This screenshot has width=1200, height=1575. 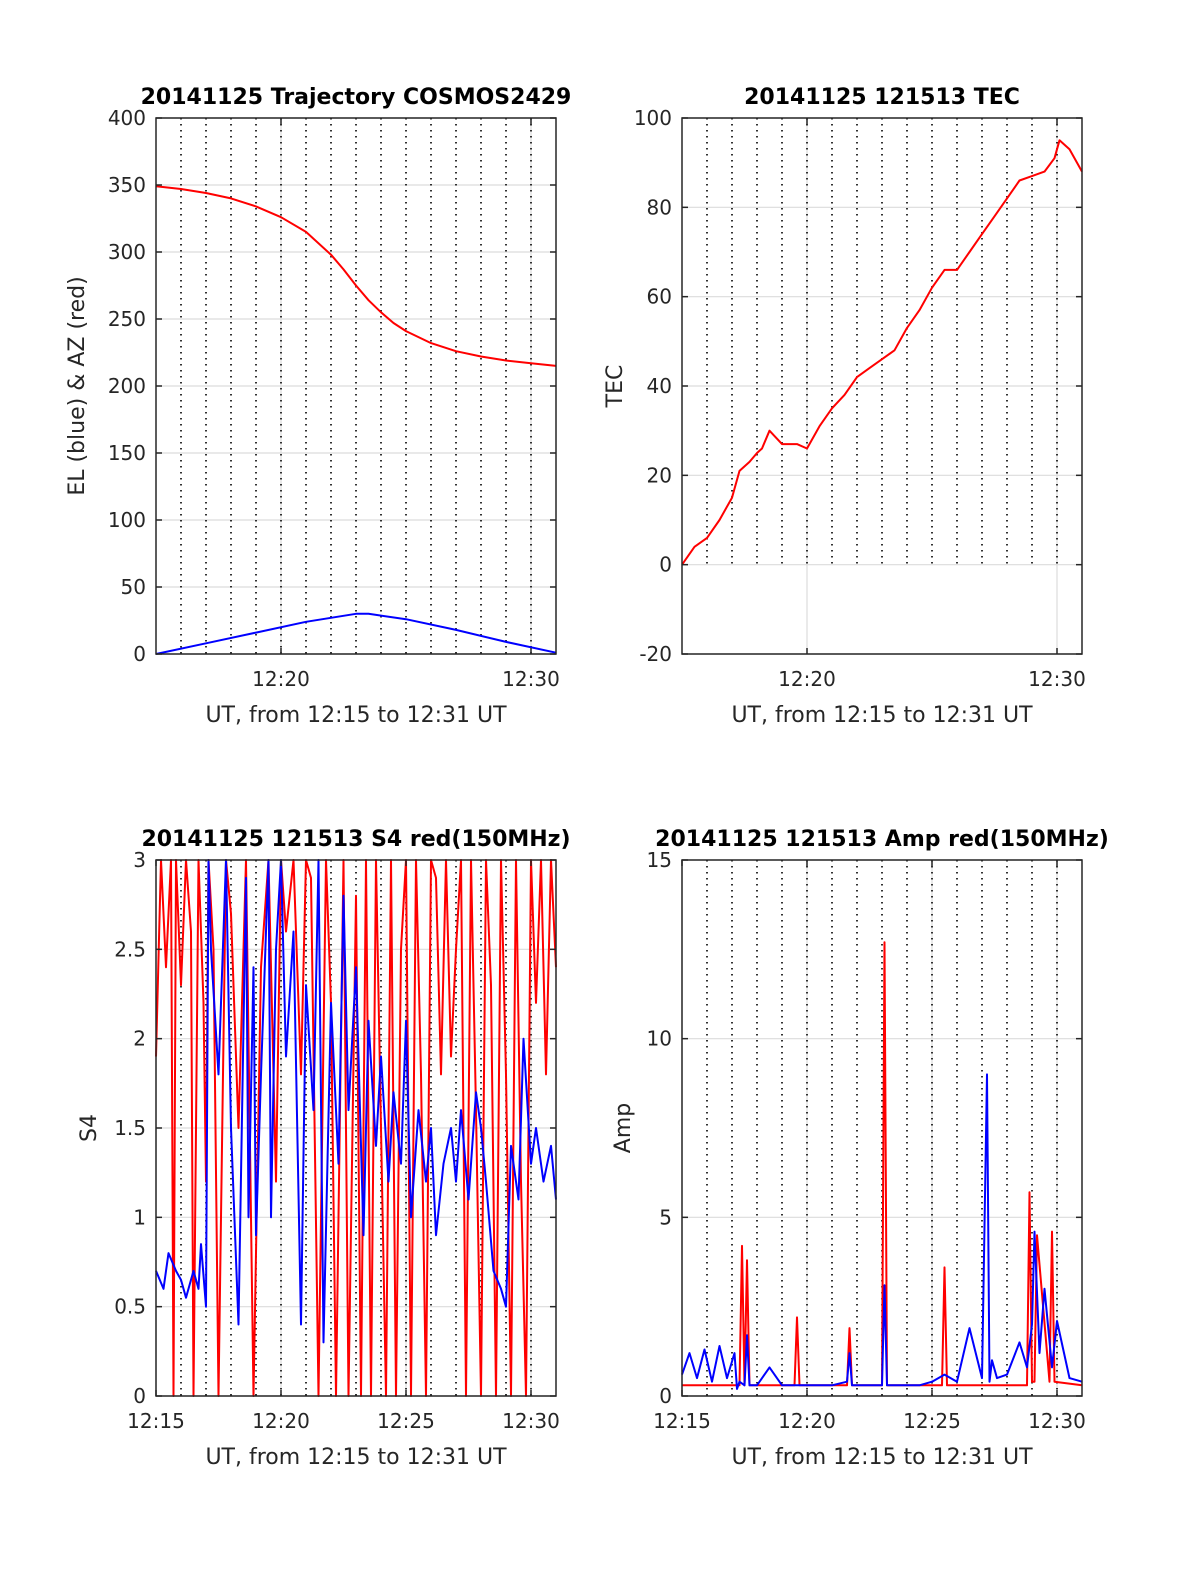 What do you see at coordinates (127, 185) in the screenshot?
I see `y-tick-label: 350` at bounding box center [127, 185].